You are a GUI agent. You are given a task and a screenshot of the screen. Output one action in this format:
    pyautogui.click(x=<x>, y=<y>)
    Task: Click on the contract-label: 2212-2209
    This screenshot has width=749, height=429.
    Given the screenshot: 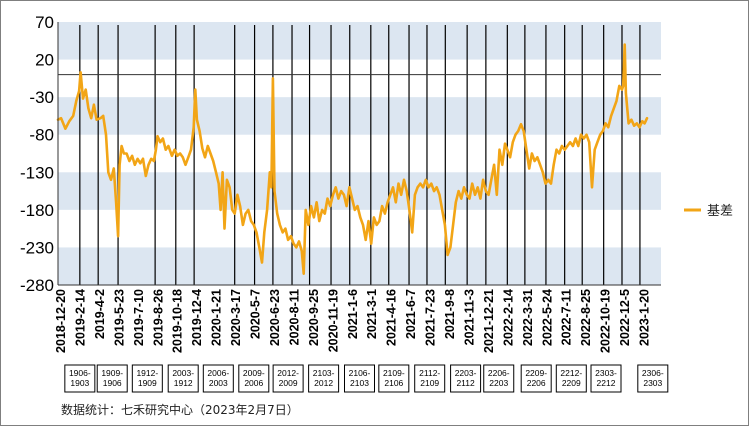 What is the action you would take?
    pyautogui.click(x=571, y=378)
    